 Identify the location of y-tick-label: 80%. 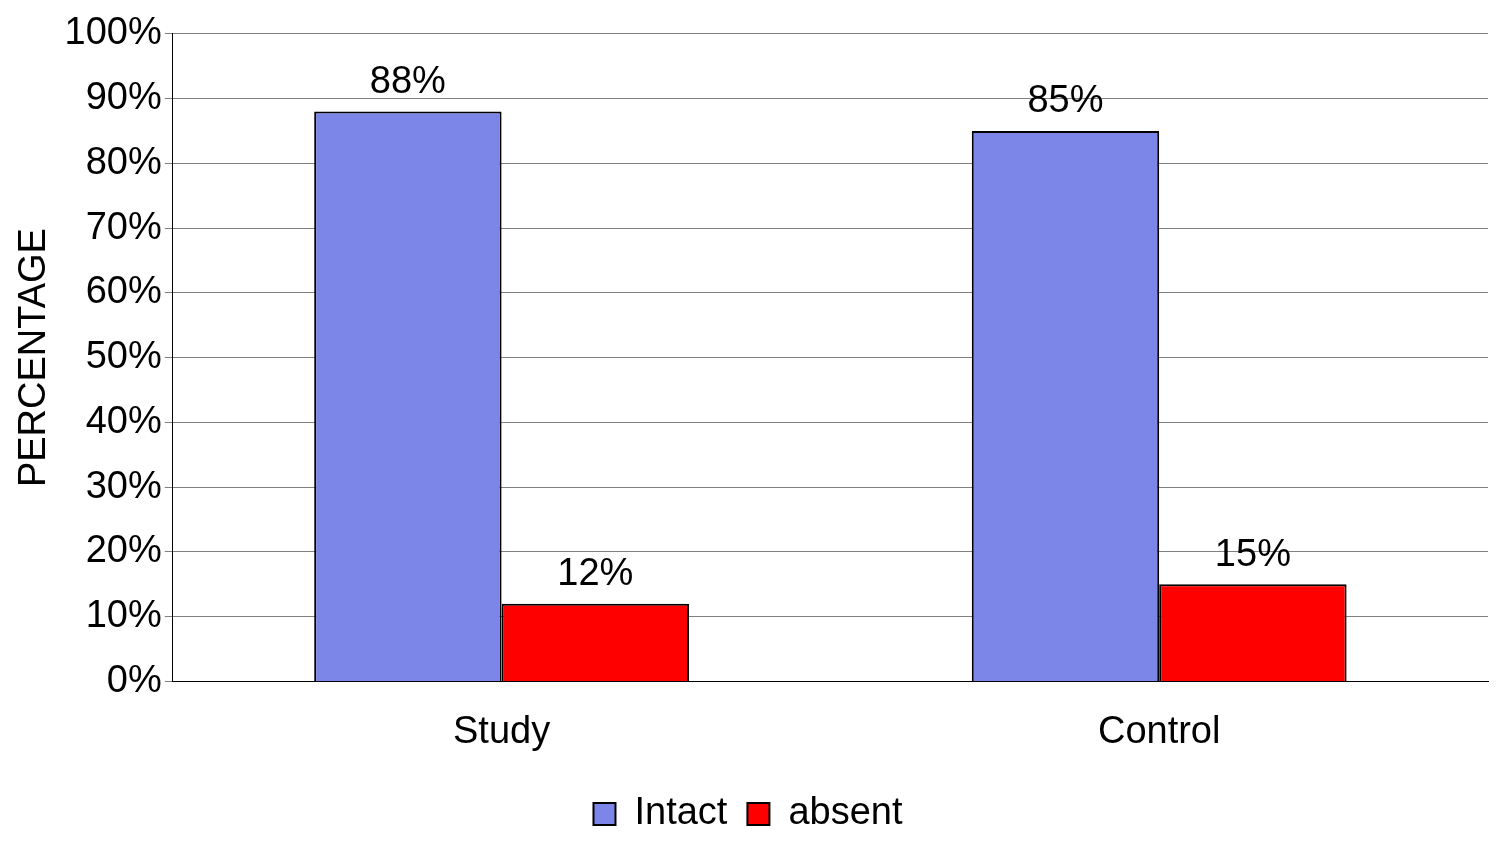
(123, 160).